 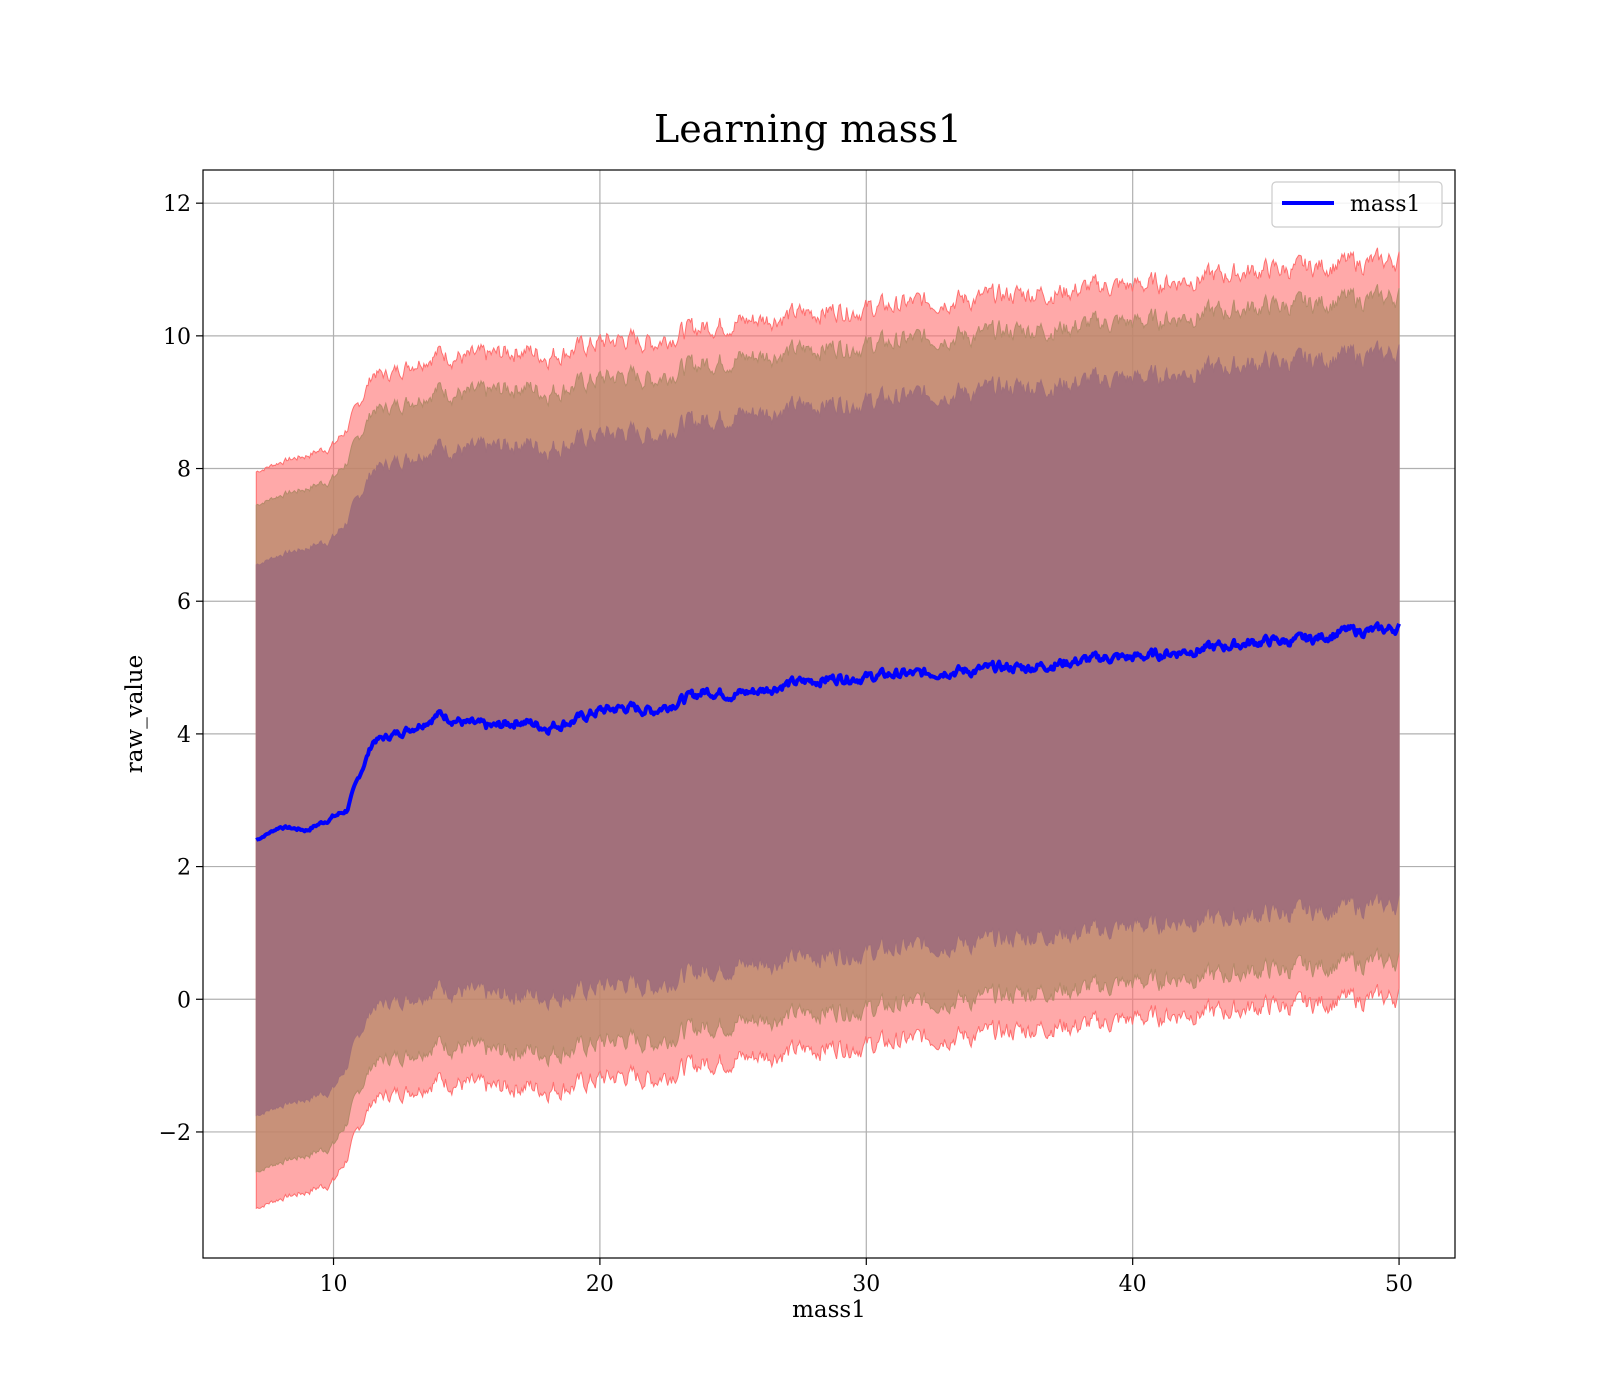 I want to click on series-line-mass1, so click(x=828, y=731).